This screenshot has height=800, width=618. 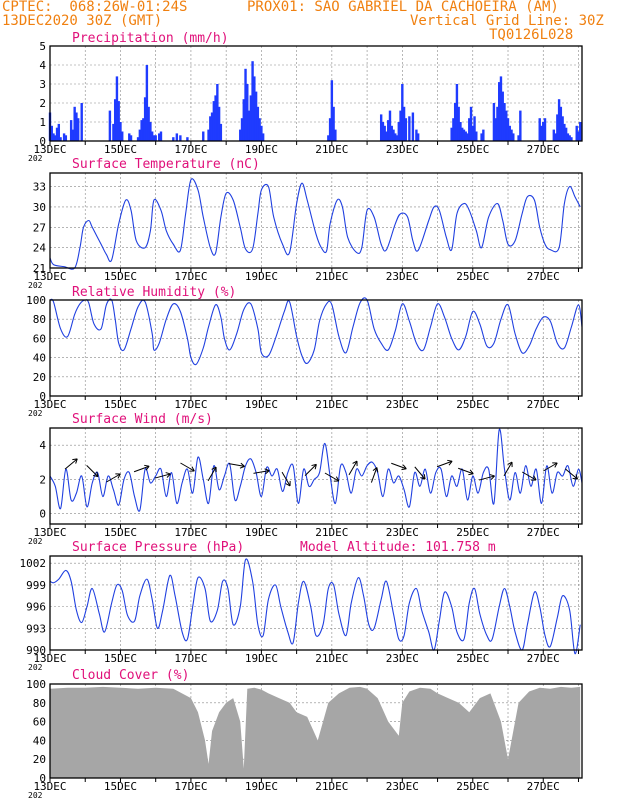 I want to click on pres-series-line, so click(x=315, y=606).